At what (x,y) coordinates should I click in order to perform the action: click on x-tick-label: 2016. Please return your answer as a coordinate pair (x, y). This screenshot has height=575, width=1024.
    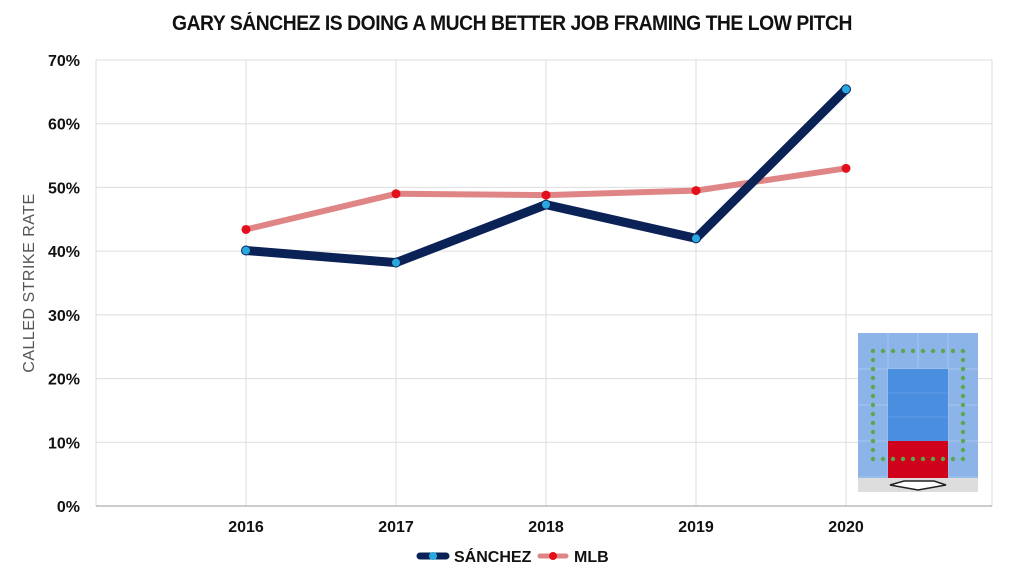
    Looking at the image, I should click on (246, 527).